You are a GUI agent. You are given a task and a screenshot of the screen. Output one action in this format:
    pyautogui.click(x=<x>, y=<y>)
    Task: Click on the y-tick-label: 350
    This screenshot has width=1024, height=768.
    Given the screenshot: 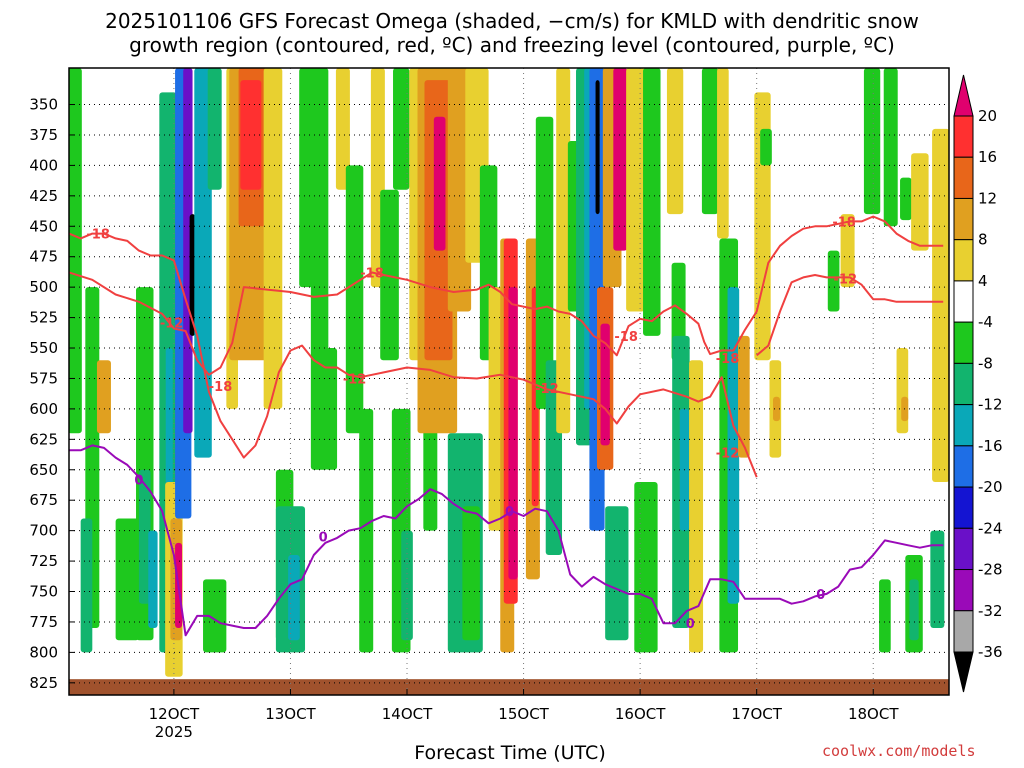 What is the action you would take?
    pyautogui.click(x=43, y=105)
    